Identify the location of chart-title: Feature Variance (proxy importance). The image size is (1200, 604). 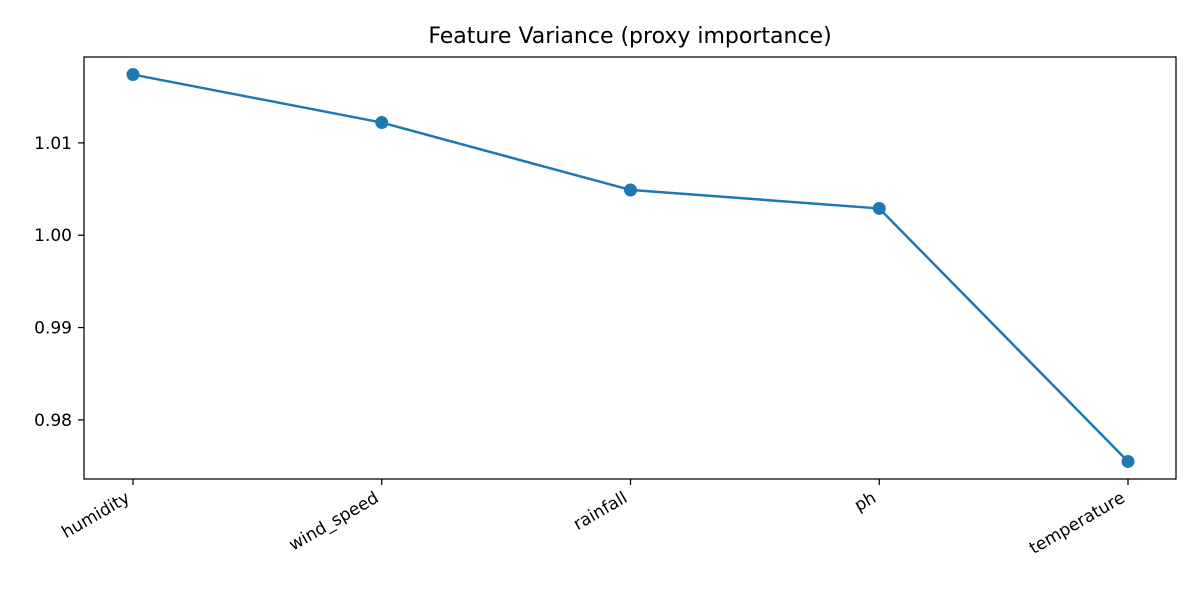
(629, 36).